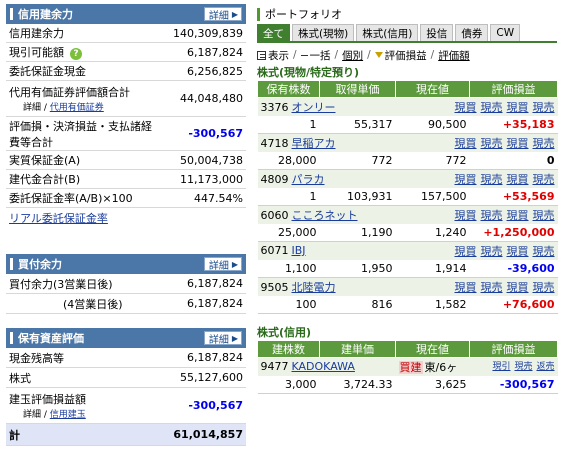 The image size is (563, 457). What do you see at coordinates (407, 286) in the screenshot?
I see `stock-name-row: 9505 北陸電力 現買 現売 現買 現売` at bounding box center [407, 286].